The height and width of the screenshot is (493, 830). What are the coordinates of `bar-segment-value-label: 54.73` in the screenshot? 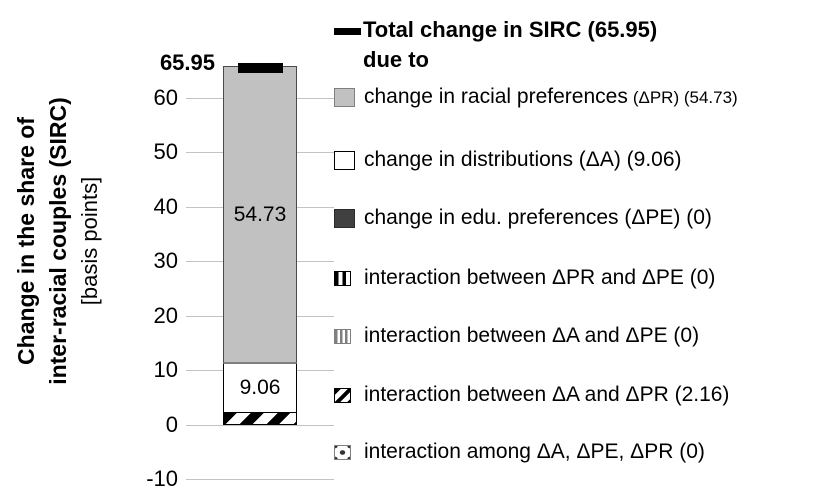 It's located at (260, 214).